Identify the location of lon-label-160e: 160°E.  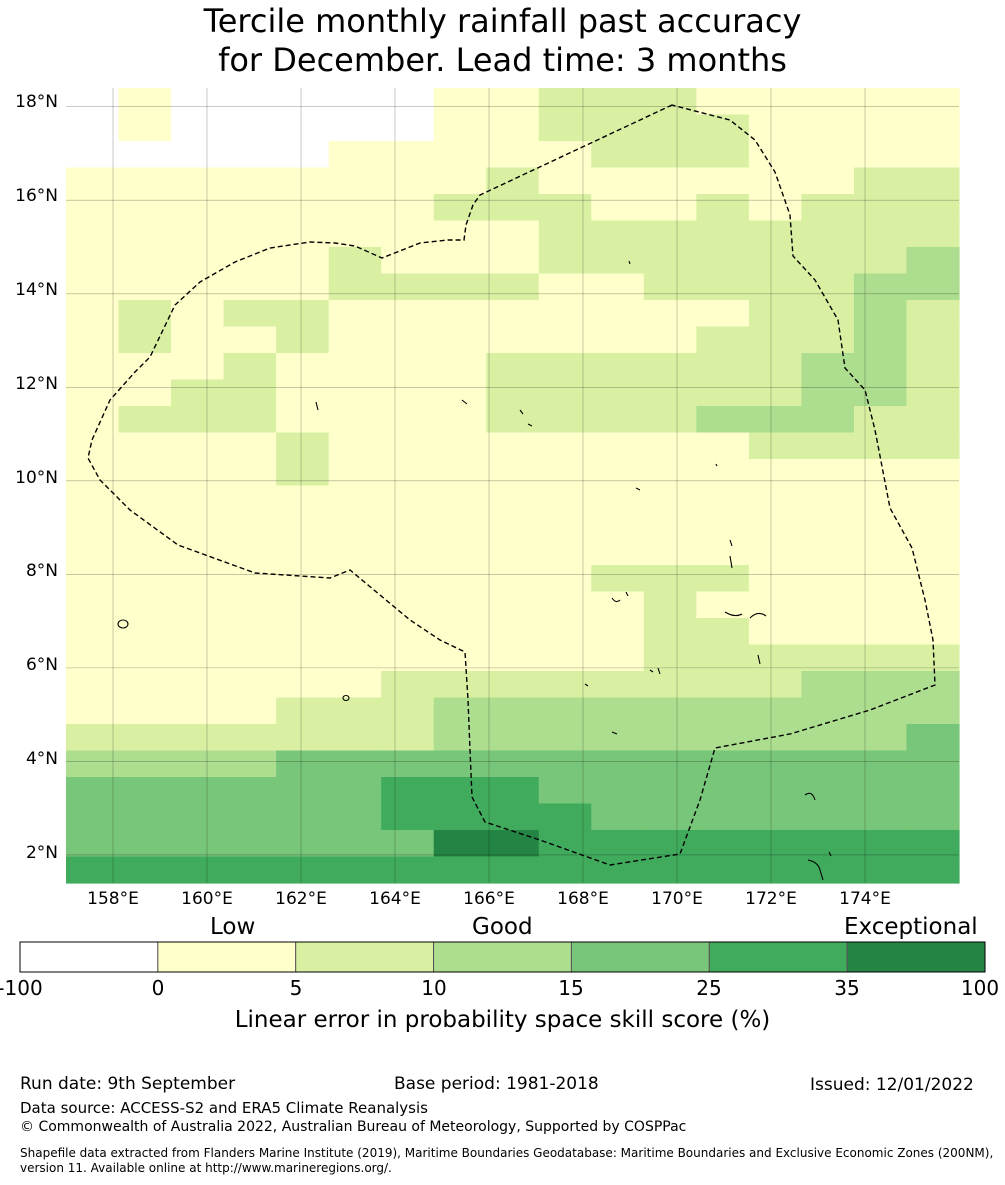
(207, 899).